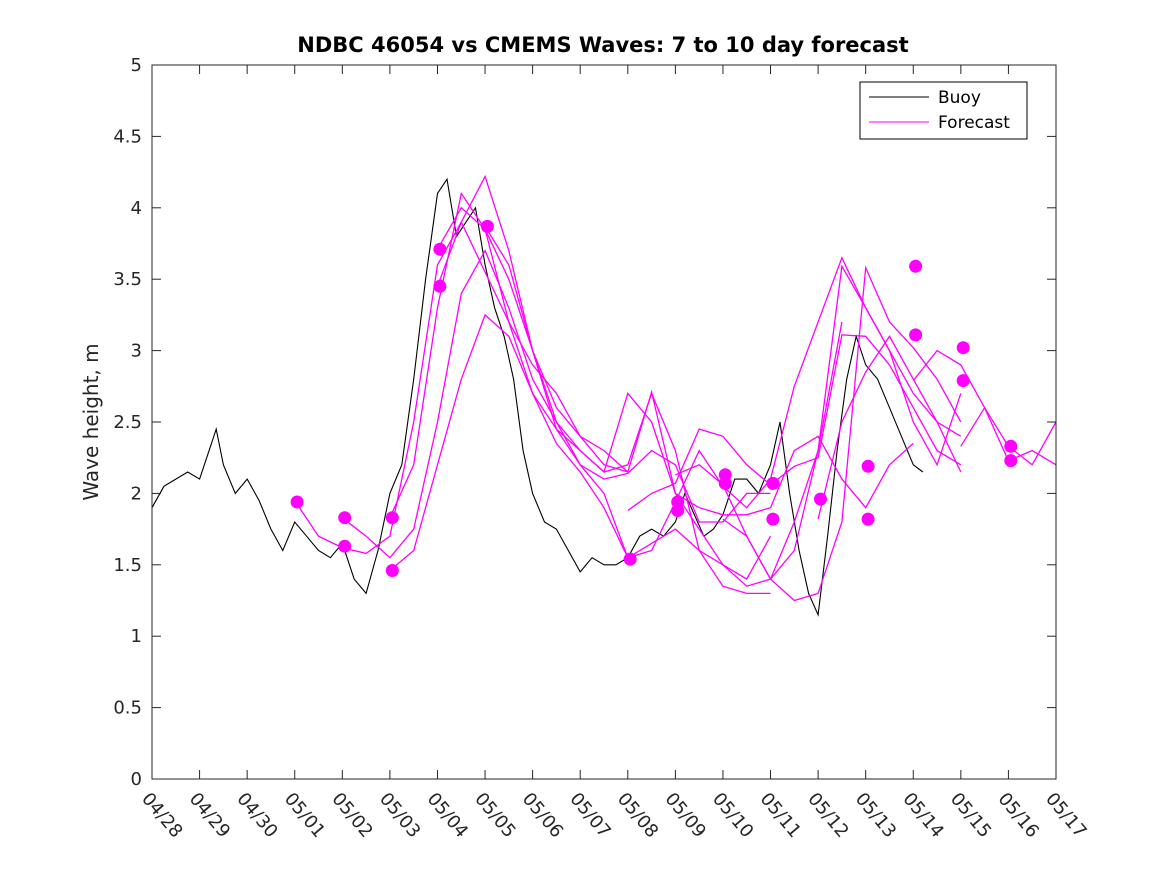 Image resolution: width=1167 pixels, height=875 pixels. I want to click on y-tick-label: 1.5, so click(127, 565).